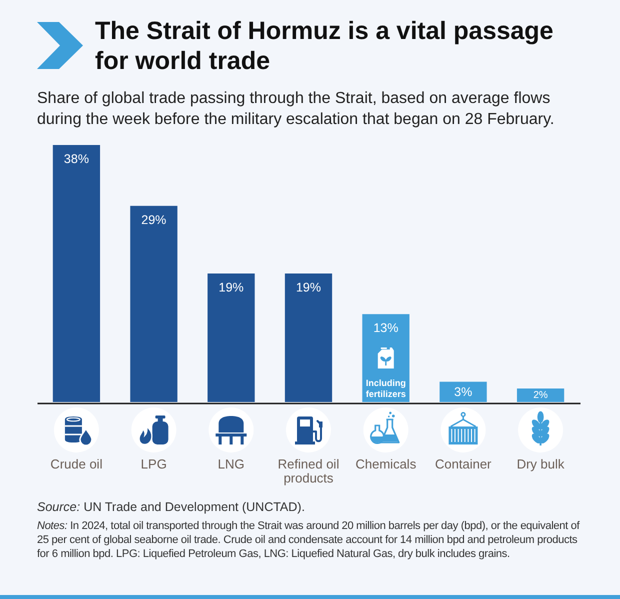 Image resolution: width=620 pixels, height=599 pixels. Describe the element at coordinates (324, 46) in the screenshot. I see `chart-title: The Strait of Hormuz is a vital passage for world trade` at that location.